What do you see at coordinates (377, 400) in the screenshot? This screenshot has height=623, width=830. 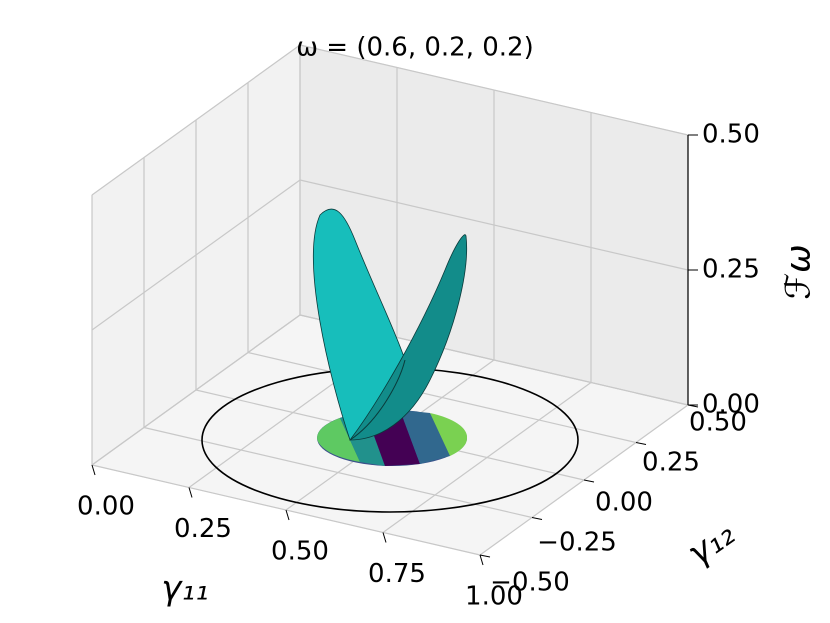 I see `lobe-edge` at bounding box center [377, 400].